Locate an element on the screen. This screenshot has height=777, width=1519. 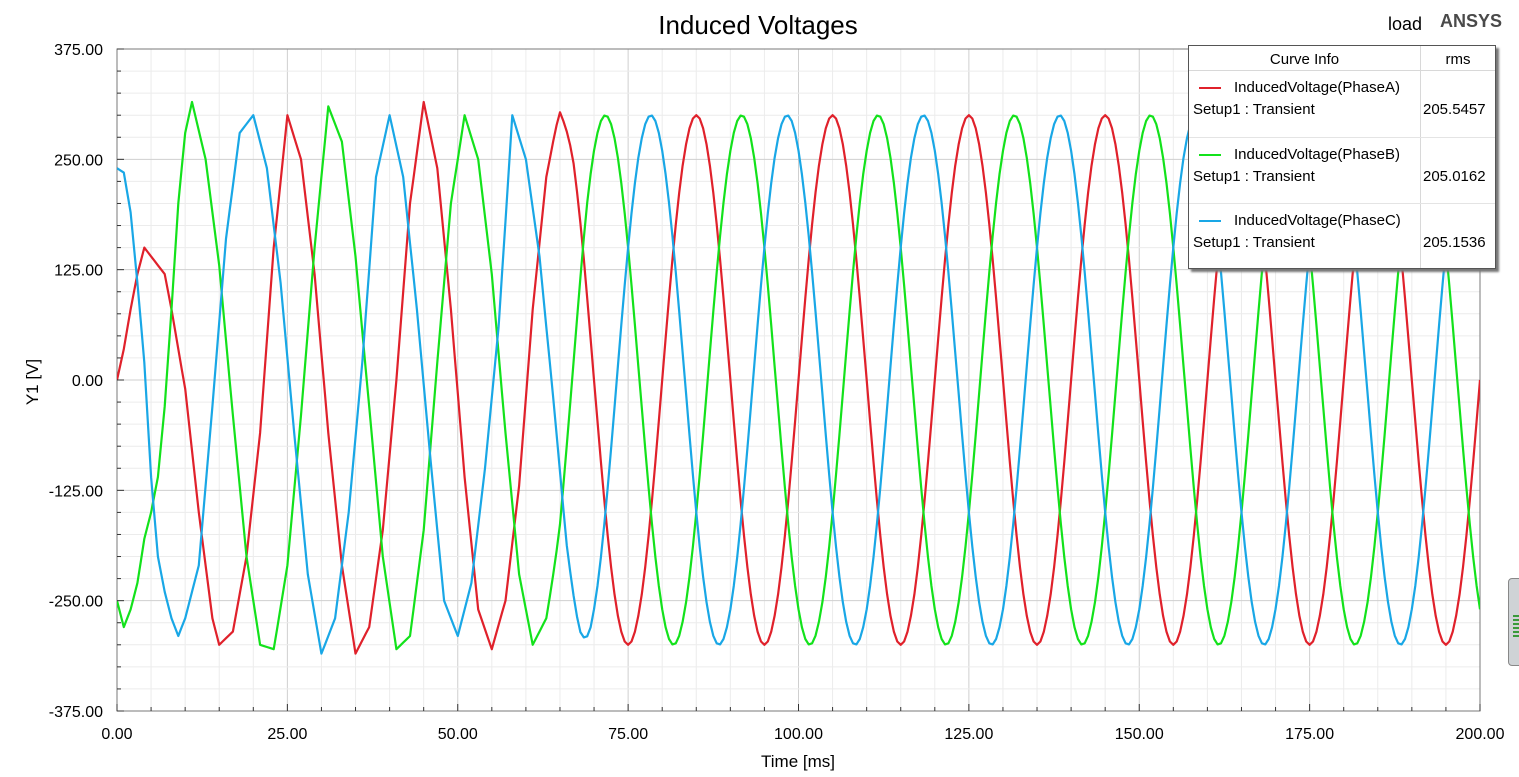
y-tick-label: 0.00 is located at coordinates (87, 381).